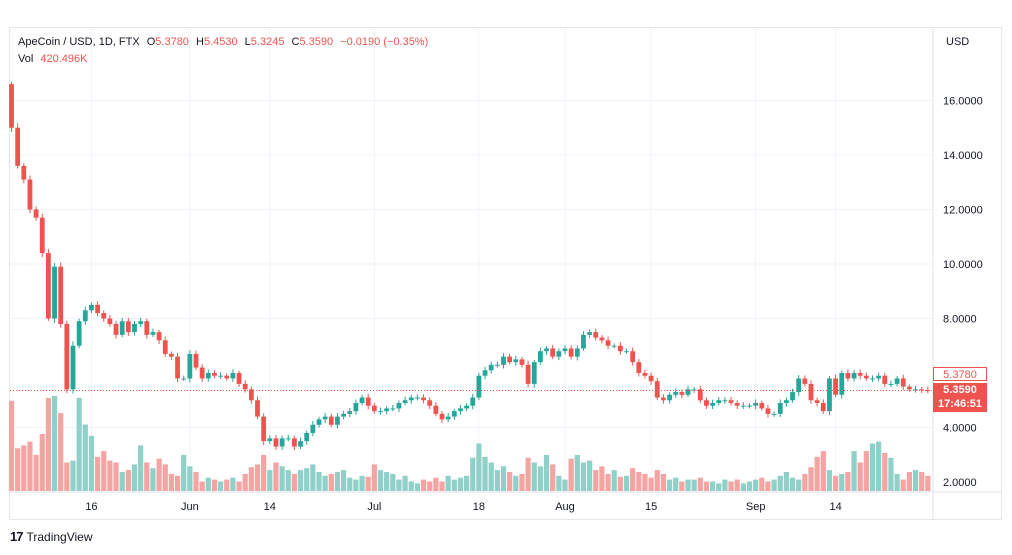 Image resolution: width=1012 pixels, height=555 pixels. I want to click on close-value: 5.3590, so click(316, 42).